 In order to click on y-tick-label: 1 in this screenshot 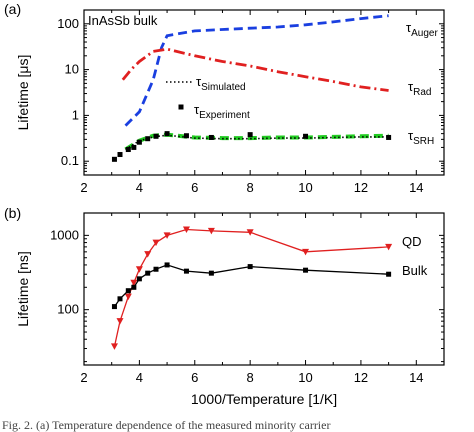, I will do `click(75, 114)`.